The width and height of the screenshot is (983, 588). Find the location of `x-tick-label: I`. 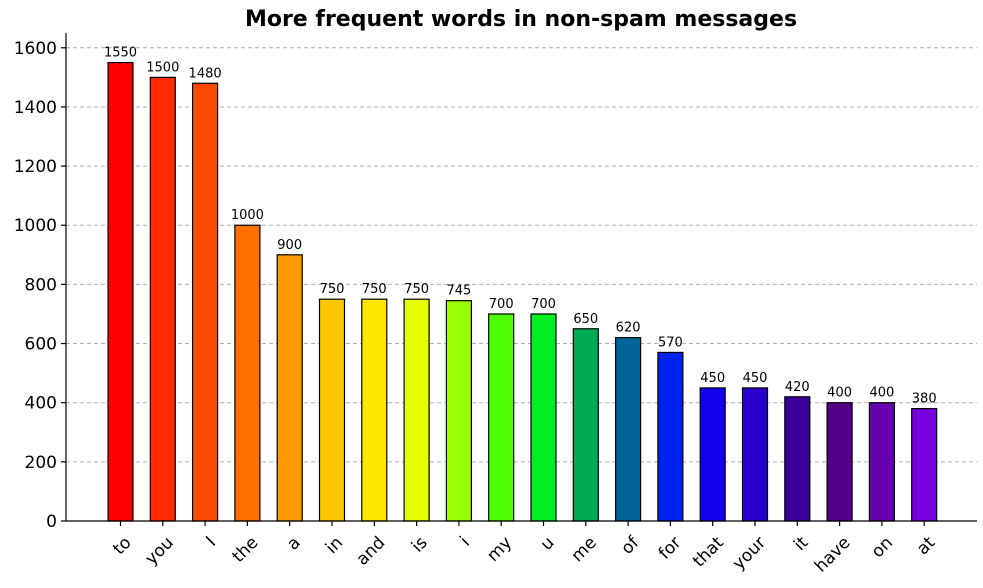

x-tick-label: I is located at coordinates (211, 542).